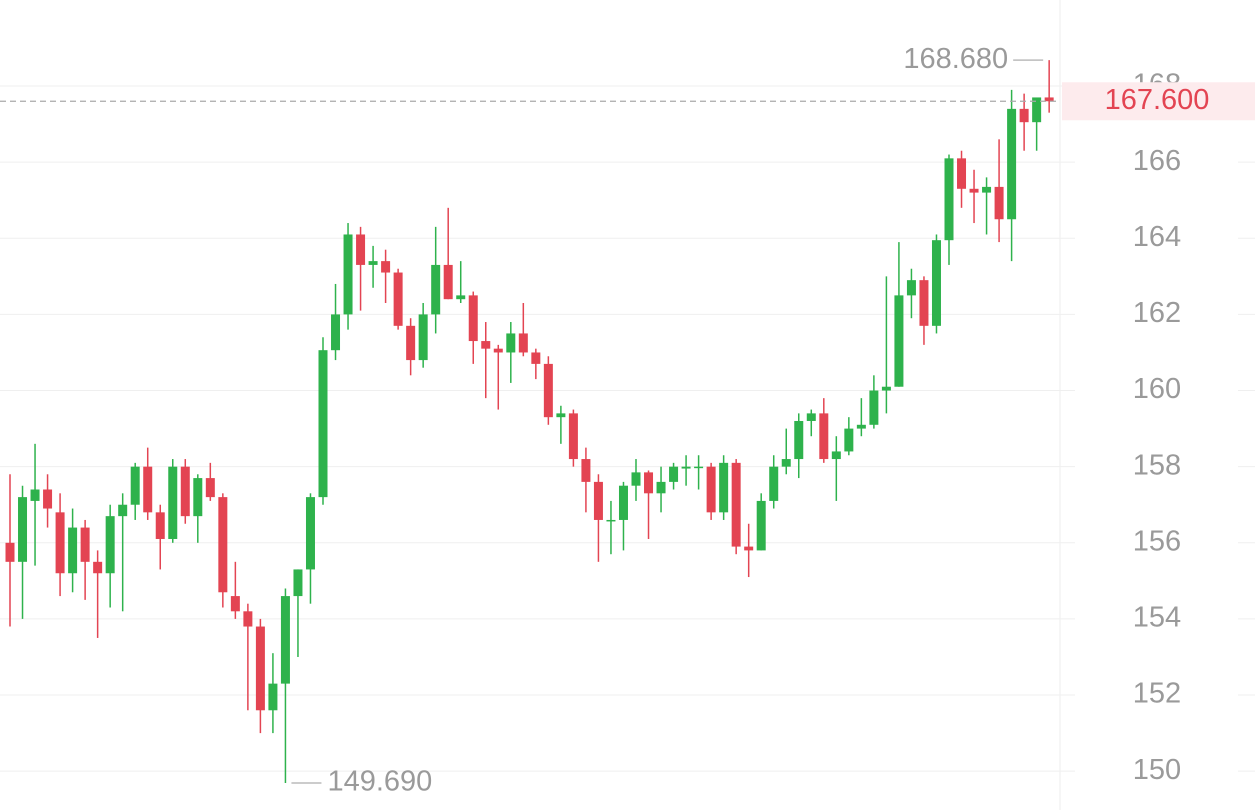 The image size is (1255, 810). Describe the element at coordinates (1157, 161) in the screenshot. I see `y-tick-label: 166` at that location.